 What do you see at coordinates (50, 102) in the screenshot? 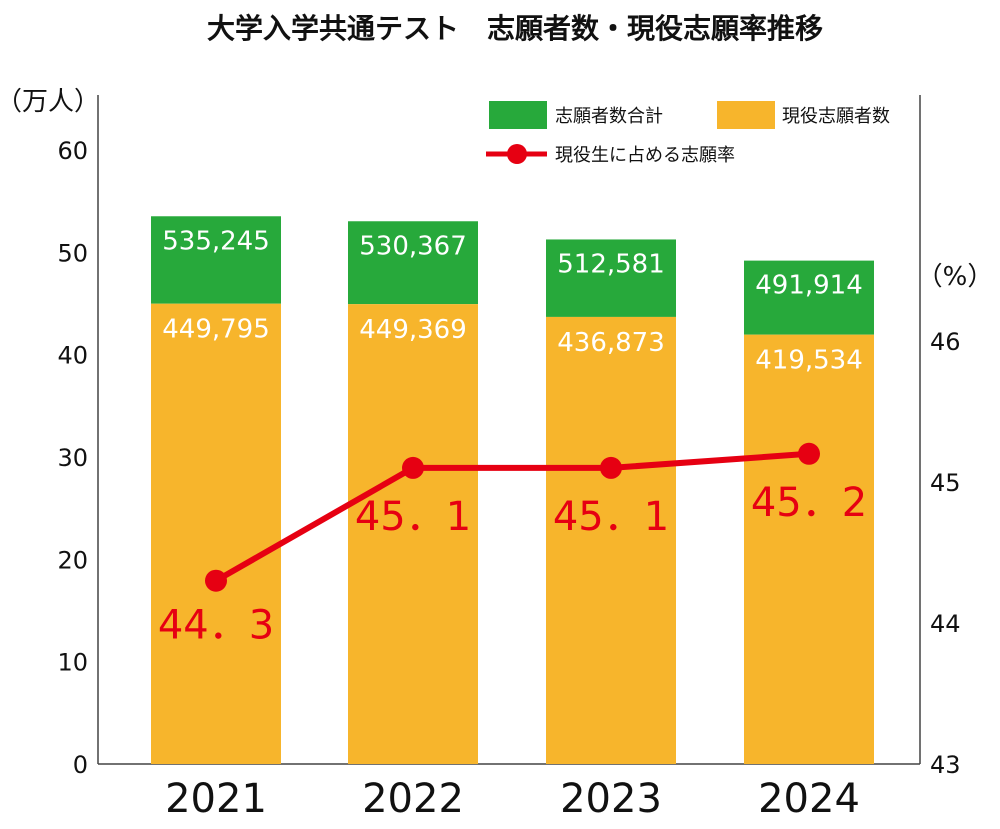
I see `y-left-unit-label: （万人）` at bounding box center [50, 102].